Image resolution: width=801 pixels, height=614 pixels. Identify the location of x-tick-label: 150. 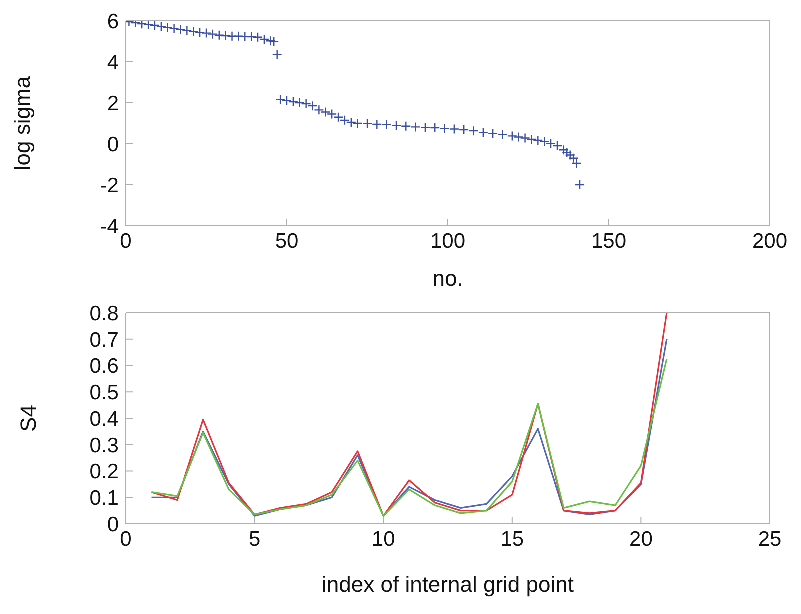
(609, 241).